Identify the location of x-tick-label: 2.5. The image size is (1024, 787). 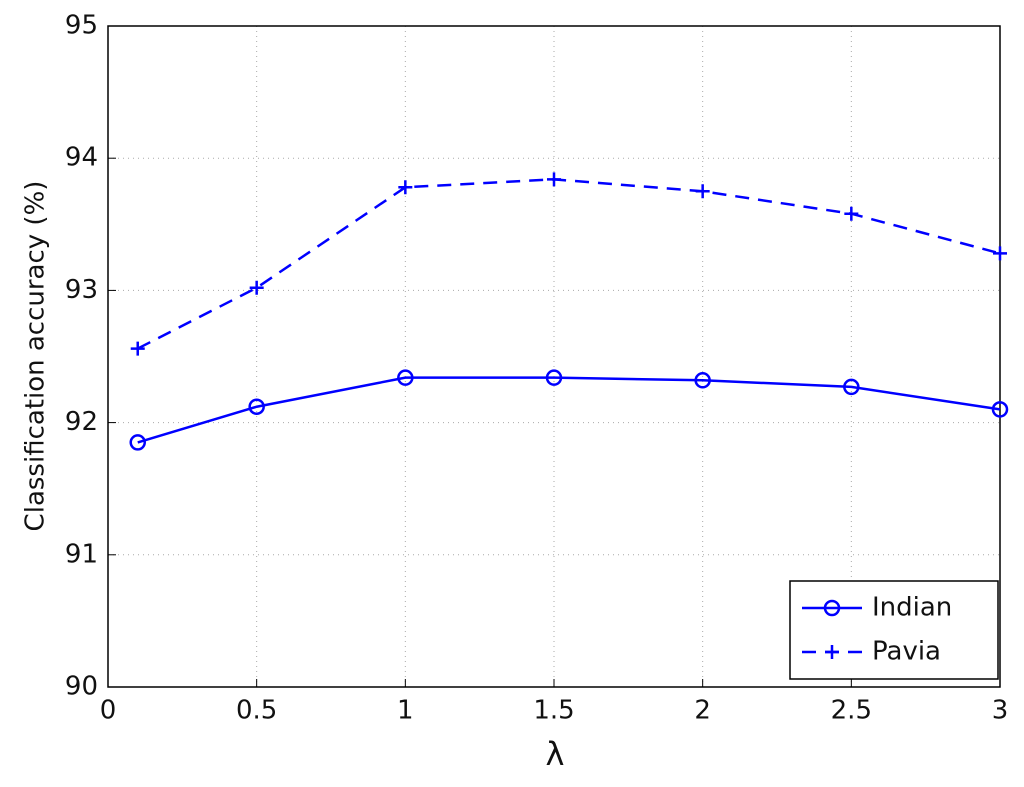
(851, 711).